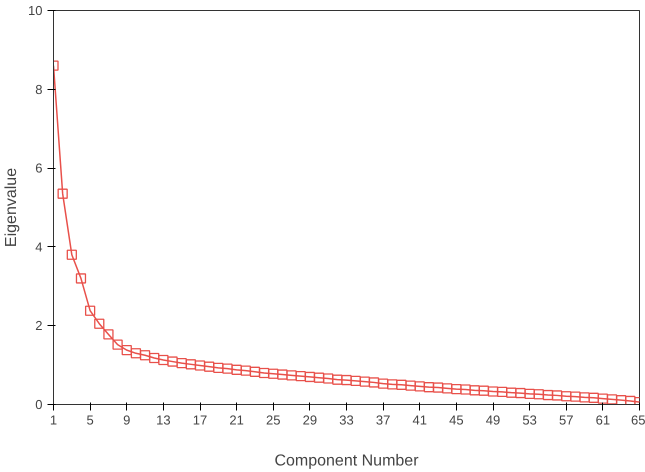 The width and height of the screenshot is (645, 472). I want to click on x-tick-label: 41, so click(419, 420).